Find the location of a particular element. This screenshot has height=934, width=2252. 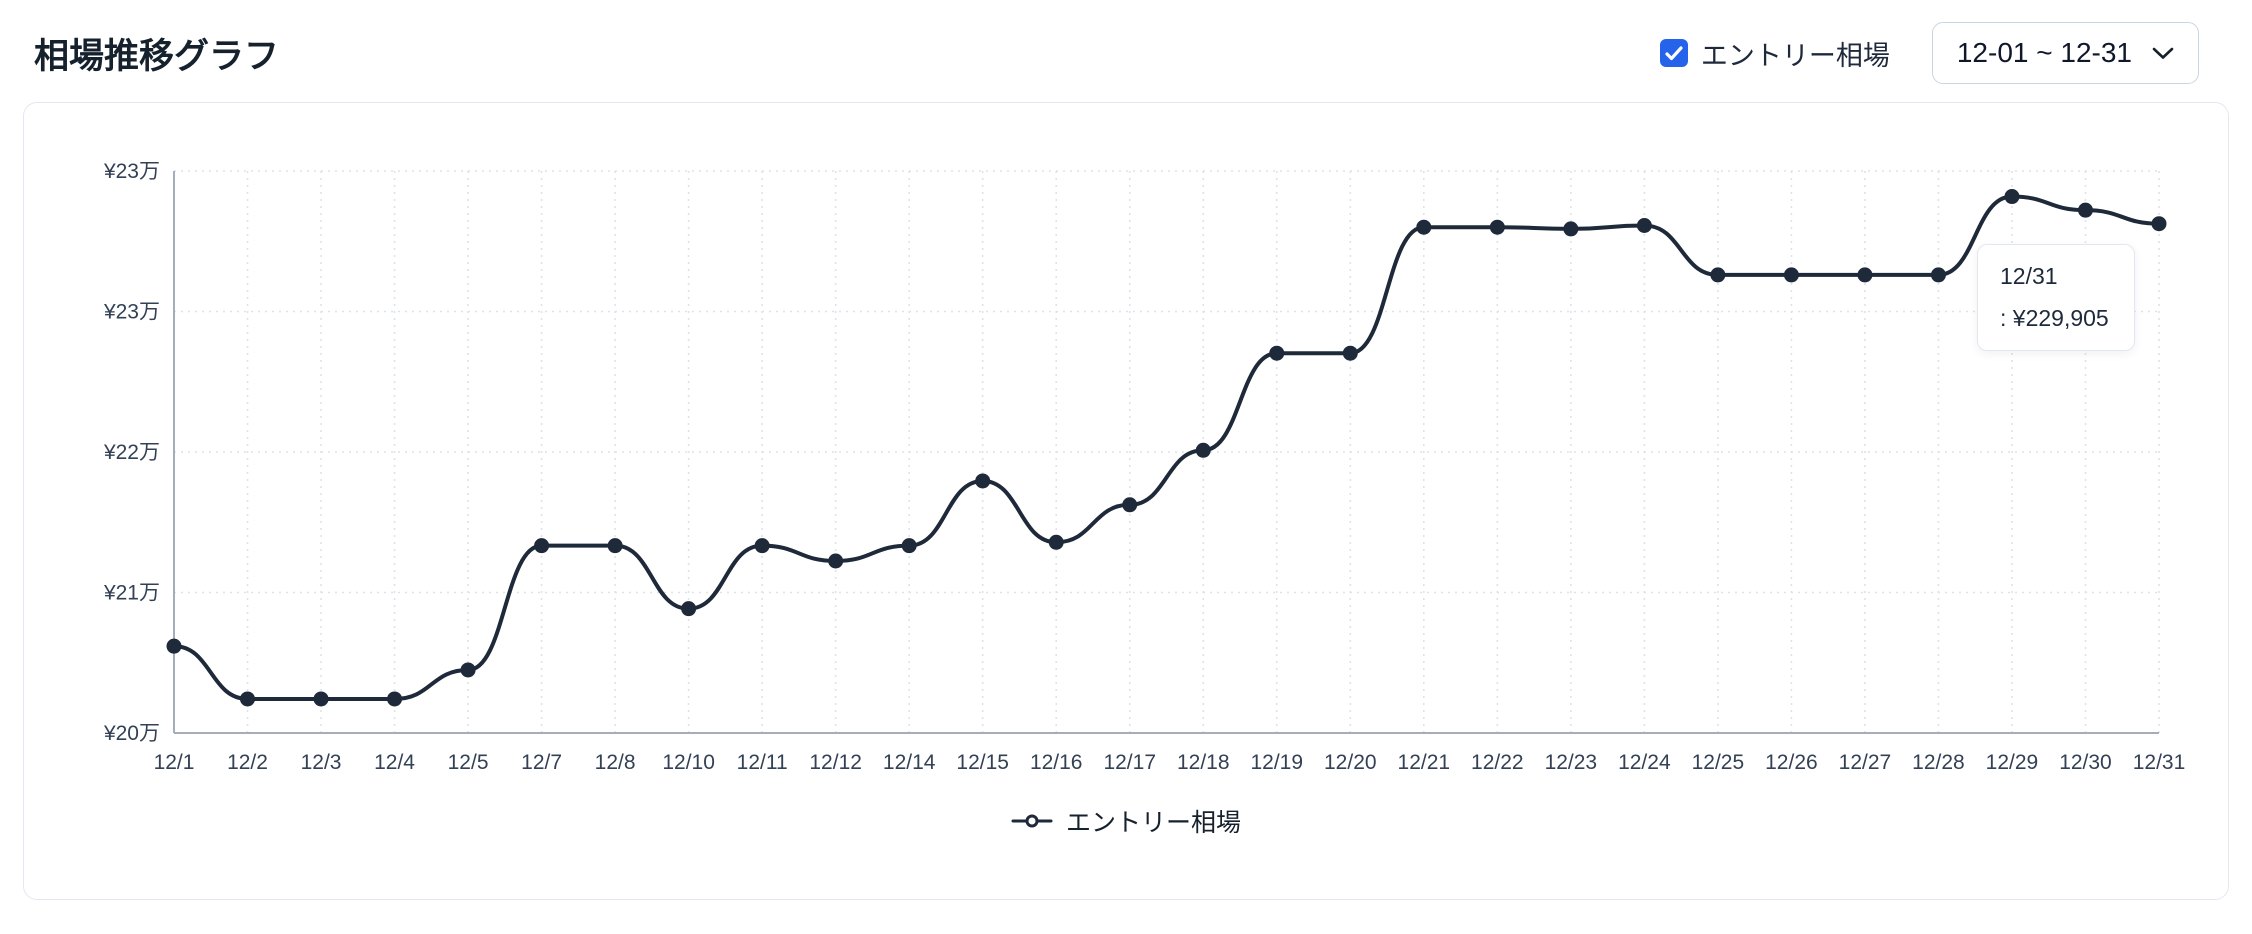

svg-text: 12/5 is located at coordinates (468, 762).